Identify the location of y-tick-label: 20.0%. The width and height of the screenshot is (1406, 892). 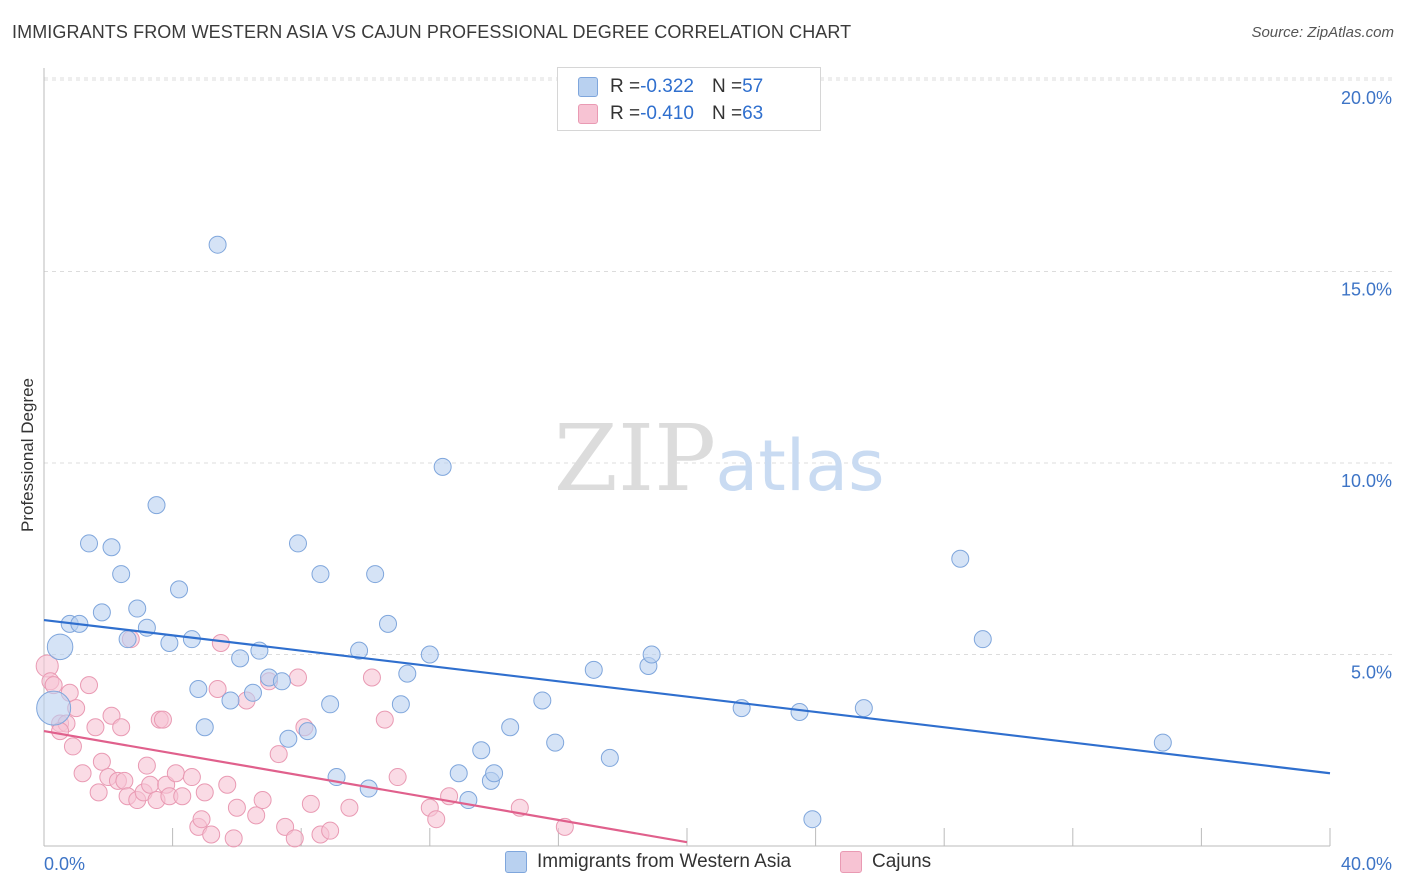
(1366, 98).